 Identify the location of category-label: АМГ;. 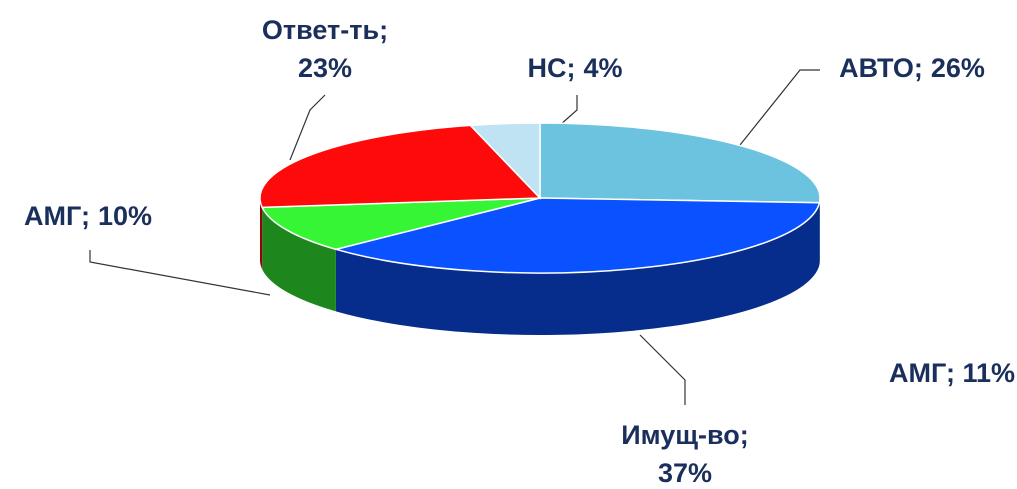
(57, 216).